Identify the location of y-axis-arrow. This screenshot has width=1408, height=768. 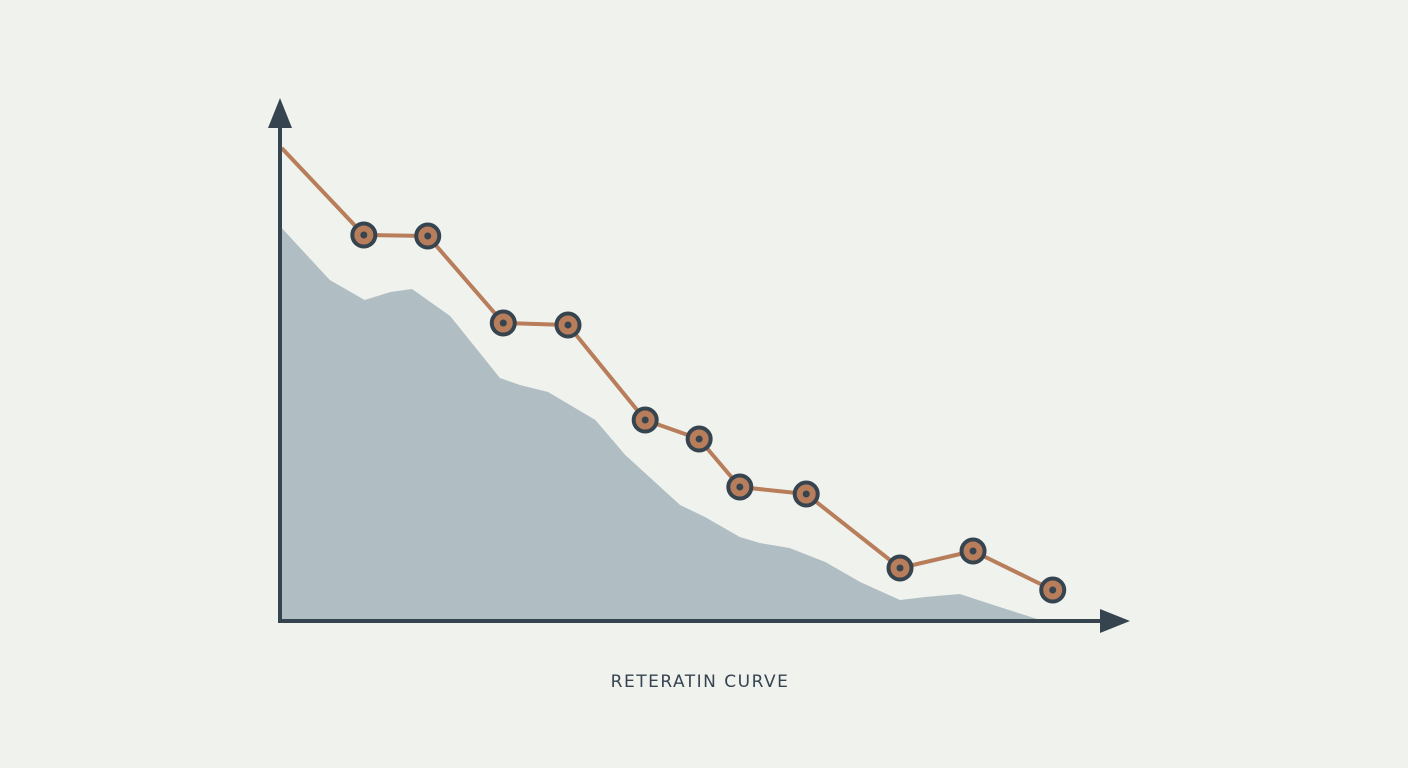
(280, 113).